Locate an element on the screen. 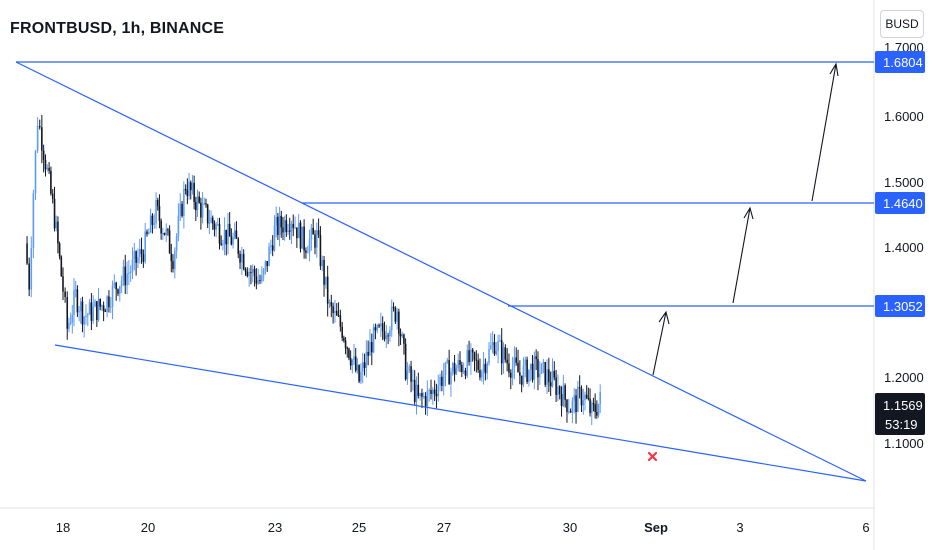  chart-title: FRONTBUSD, 1h, BINANCE is located at coordinates (117, 28).